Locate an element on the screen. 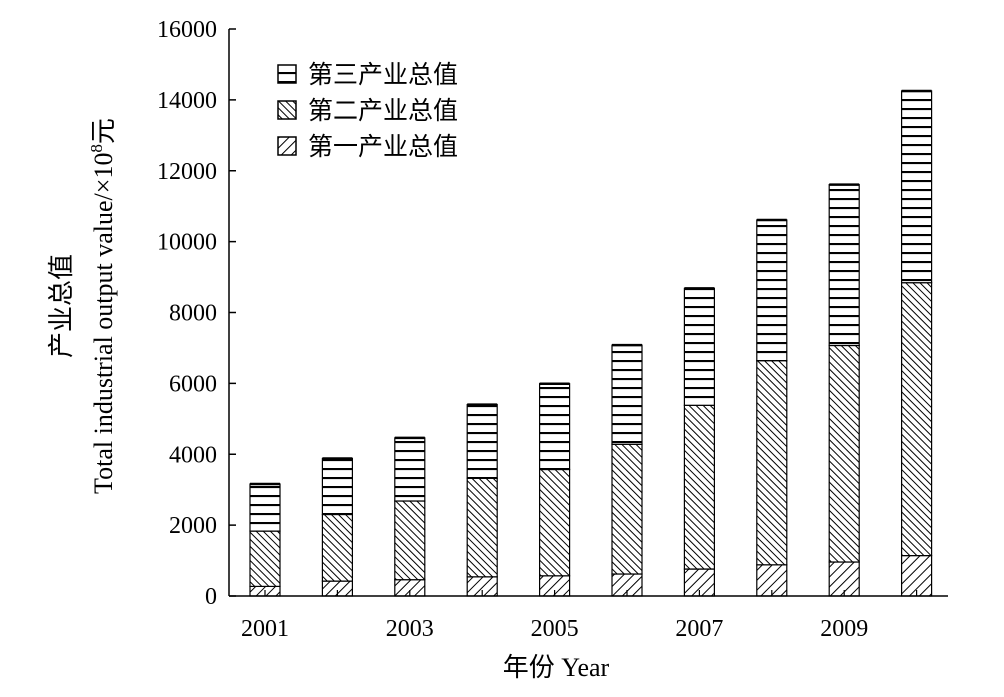 Image resolution: width=1004 pixels, height=697 pixels. y-tick-label-14000: 14000 is located at coordinates (187, 101).